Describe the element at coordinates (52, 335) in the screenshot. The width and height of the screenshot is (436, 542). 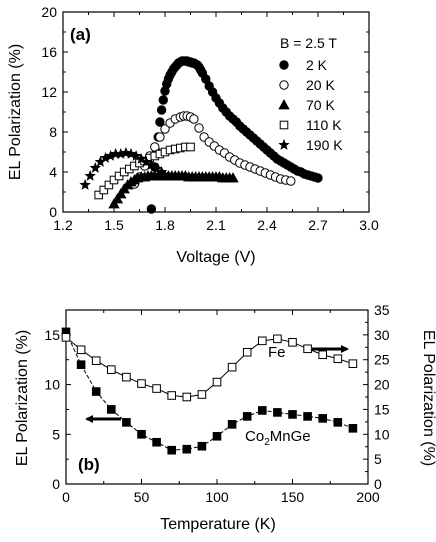
I see `panel-b-left-y-tick-label: 15` at that location.